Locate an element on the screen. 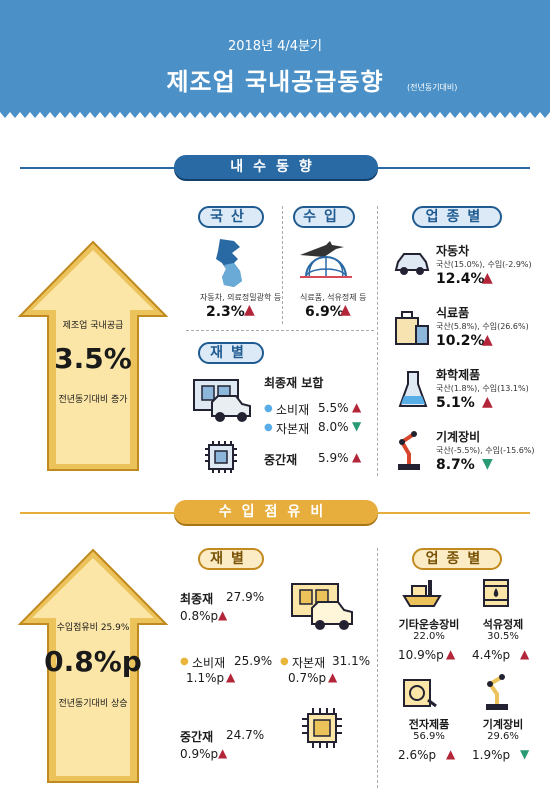  consumer-goods-value: 5.5% is located at coordinates (333, 408).